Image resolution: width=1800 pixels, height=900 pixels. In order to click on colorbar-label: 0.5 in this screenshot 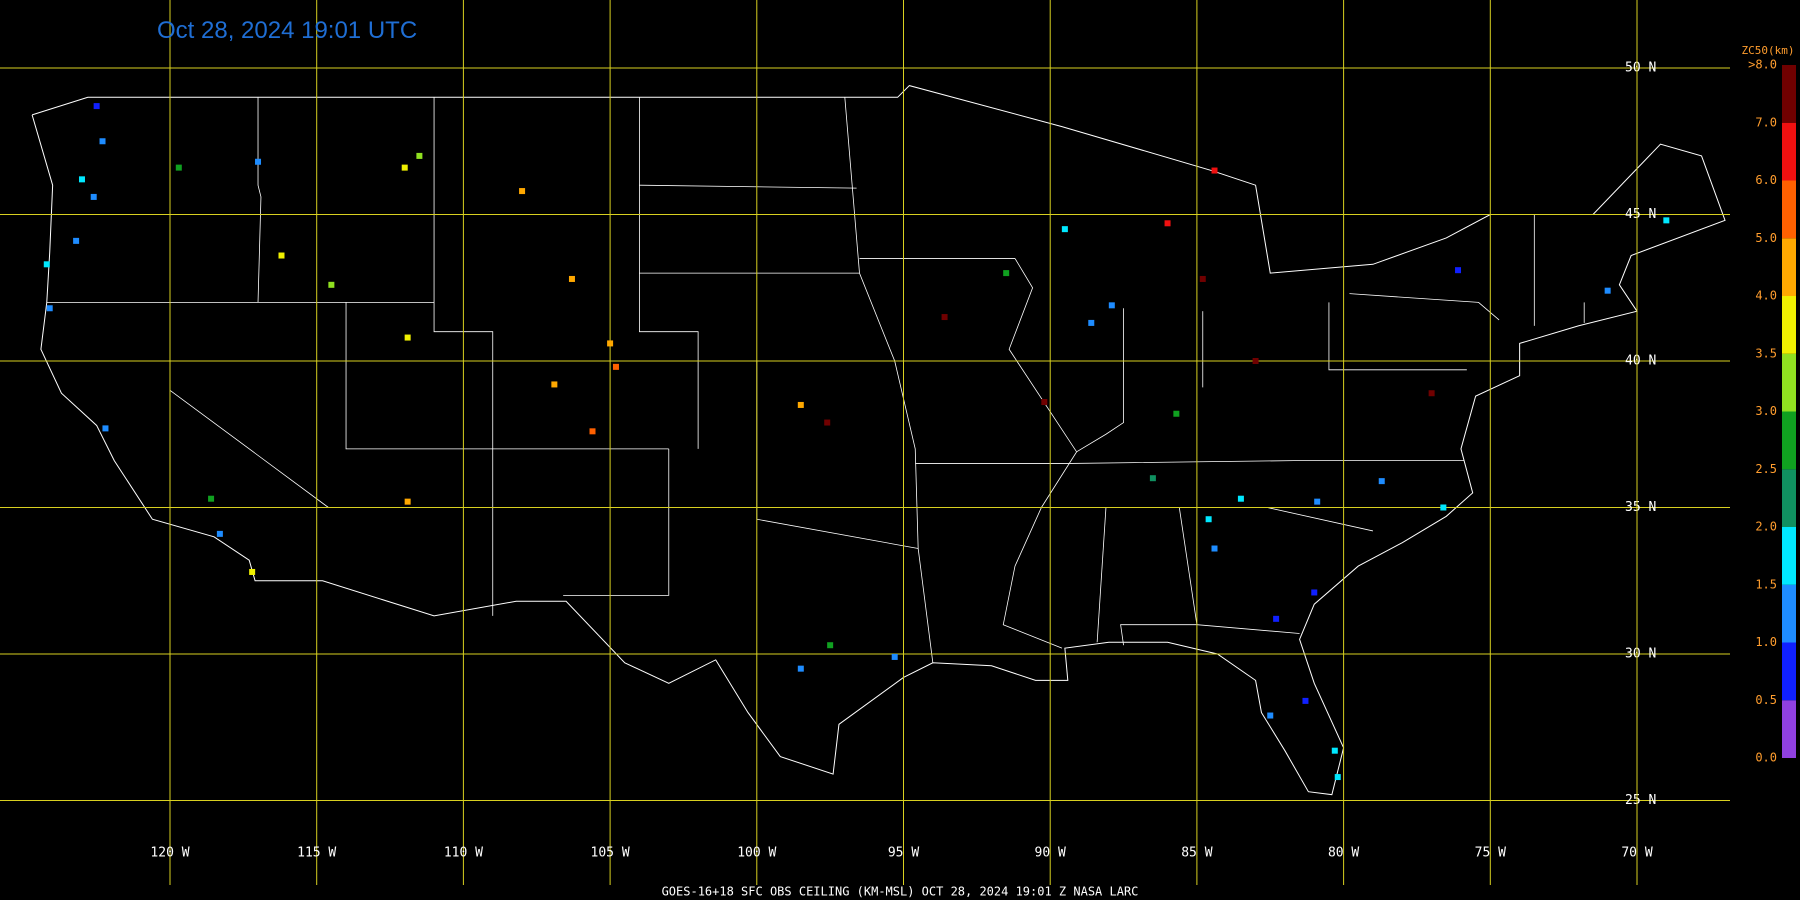, I will do `click(1766, 700)`.